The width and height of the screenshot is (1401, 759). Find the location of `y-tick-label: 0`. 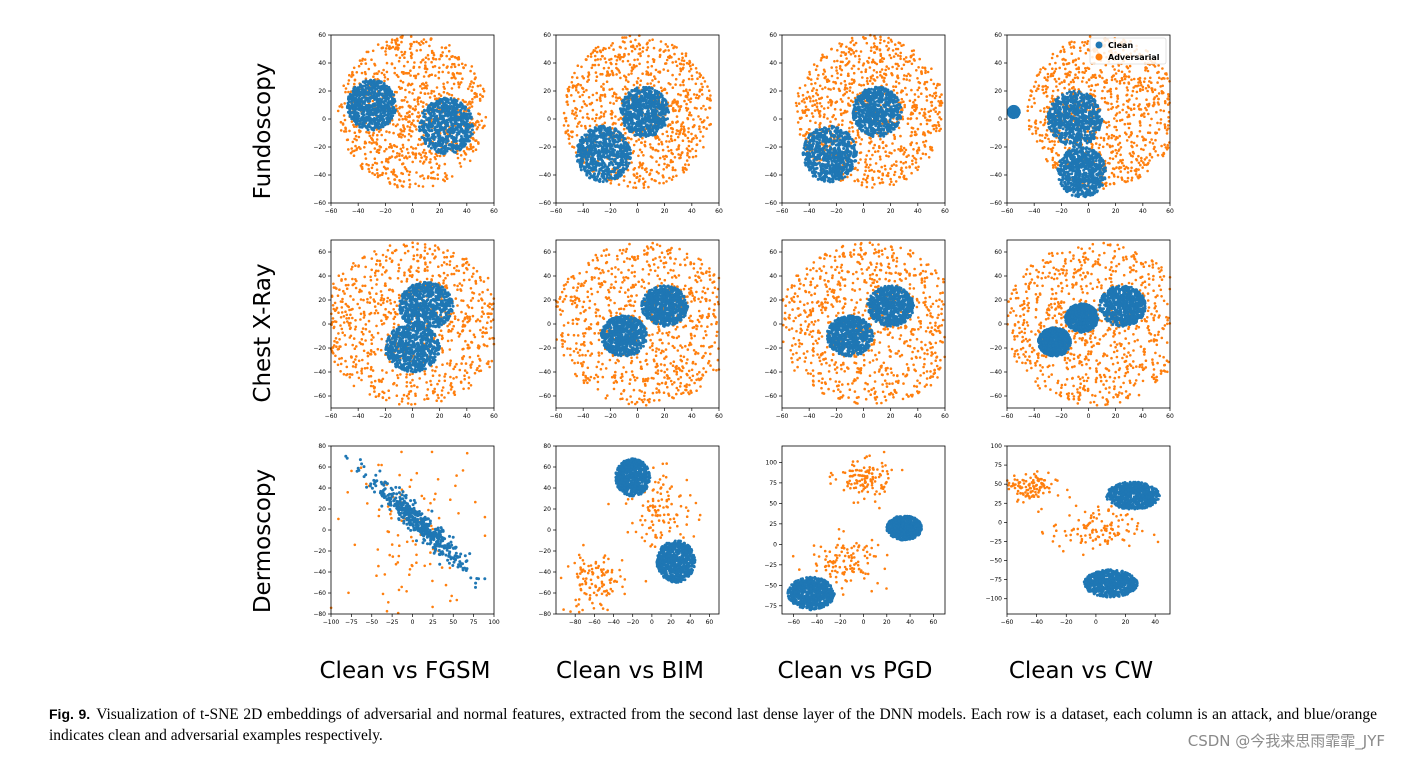

y-tick-label: 0 is located at coordinates (324, 119).